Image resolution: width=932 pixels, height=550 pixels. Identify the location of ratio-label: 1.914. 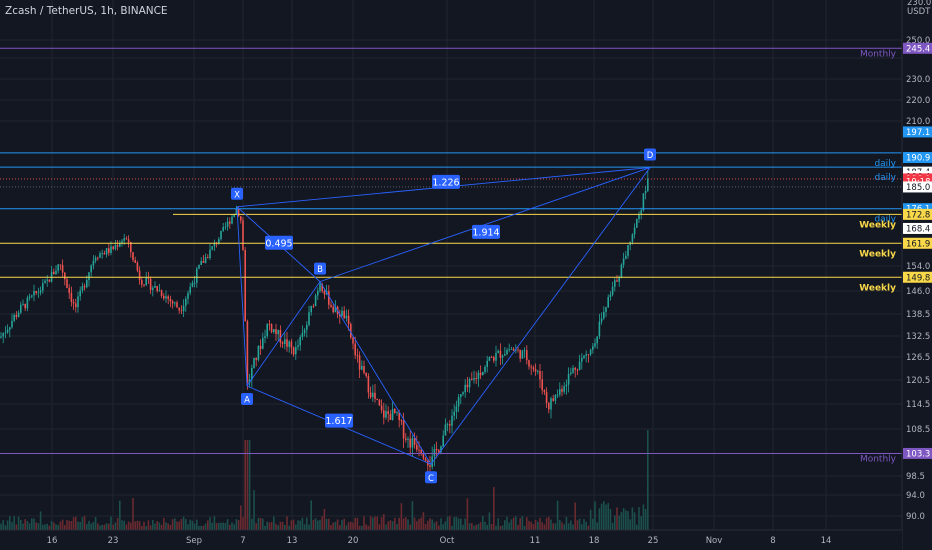
(485, 232).